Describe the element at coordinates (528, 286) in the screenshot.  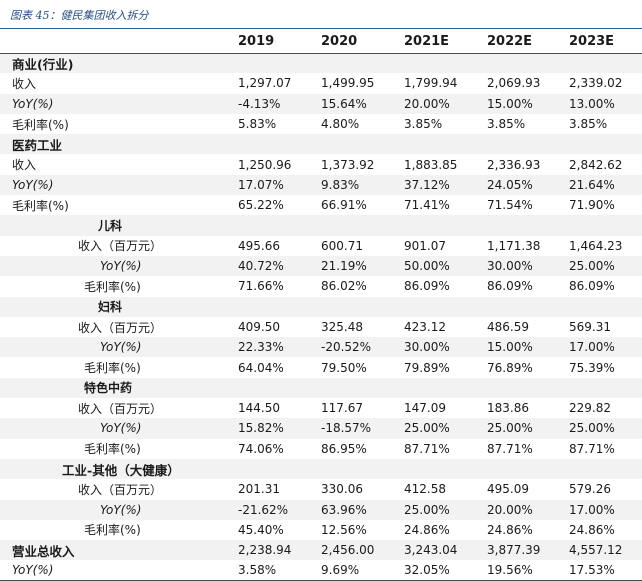
I see `cell-2022e: 86.09%` at that location.